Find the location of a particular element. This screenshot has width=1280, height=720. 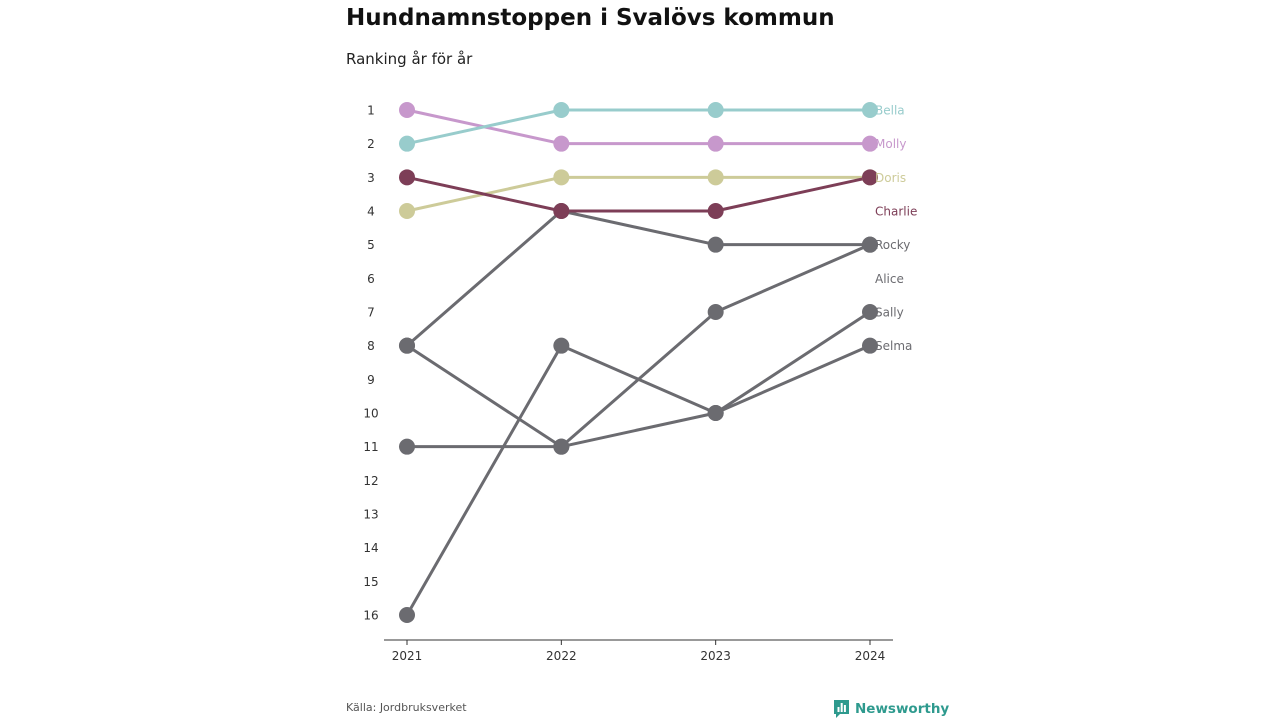

x-tick-label: 2023 is located at coordinates (715, 656).